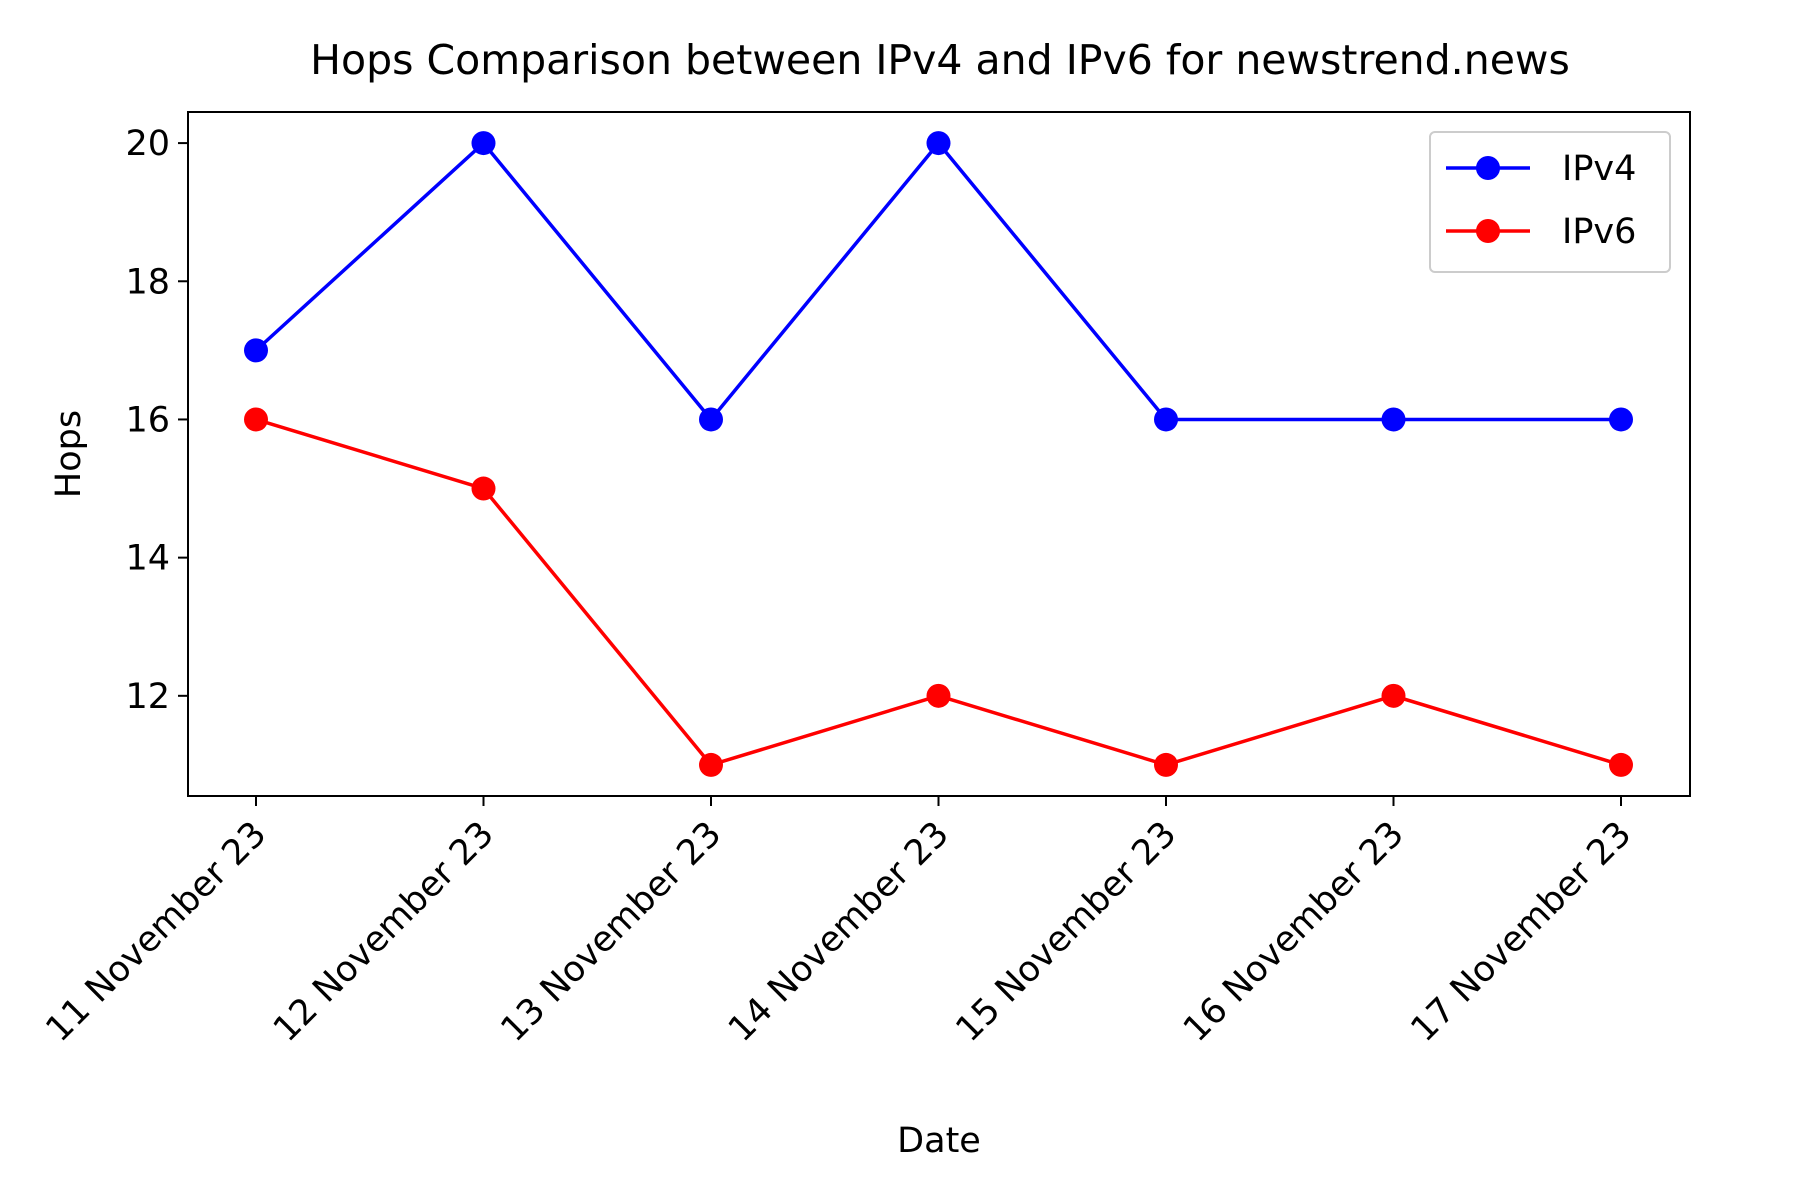  What do you see at coordinates (1541, 169) in the screenshot?
I see `legend-entry: IPv4` at bounding box center [1541, 169].